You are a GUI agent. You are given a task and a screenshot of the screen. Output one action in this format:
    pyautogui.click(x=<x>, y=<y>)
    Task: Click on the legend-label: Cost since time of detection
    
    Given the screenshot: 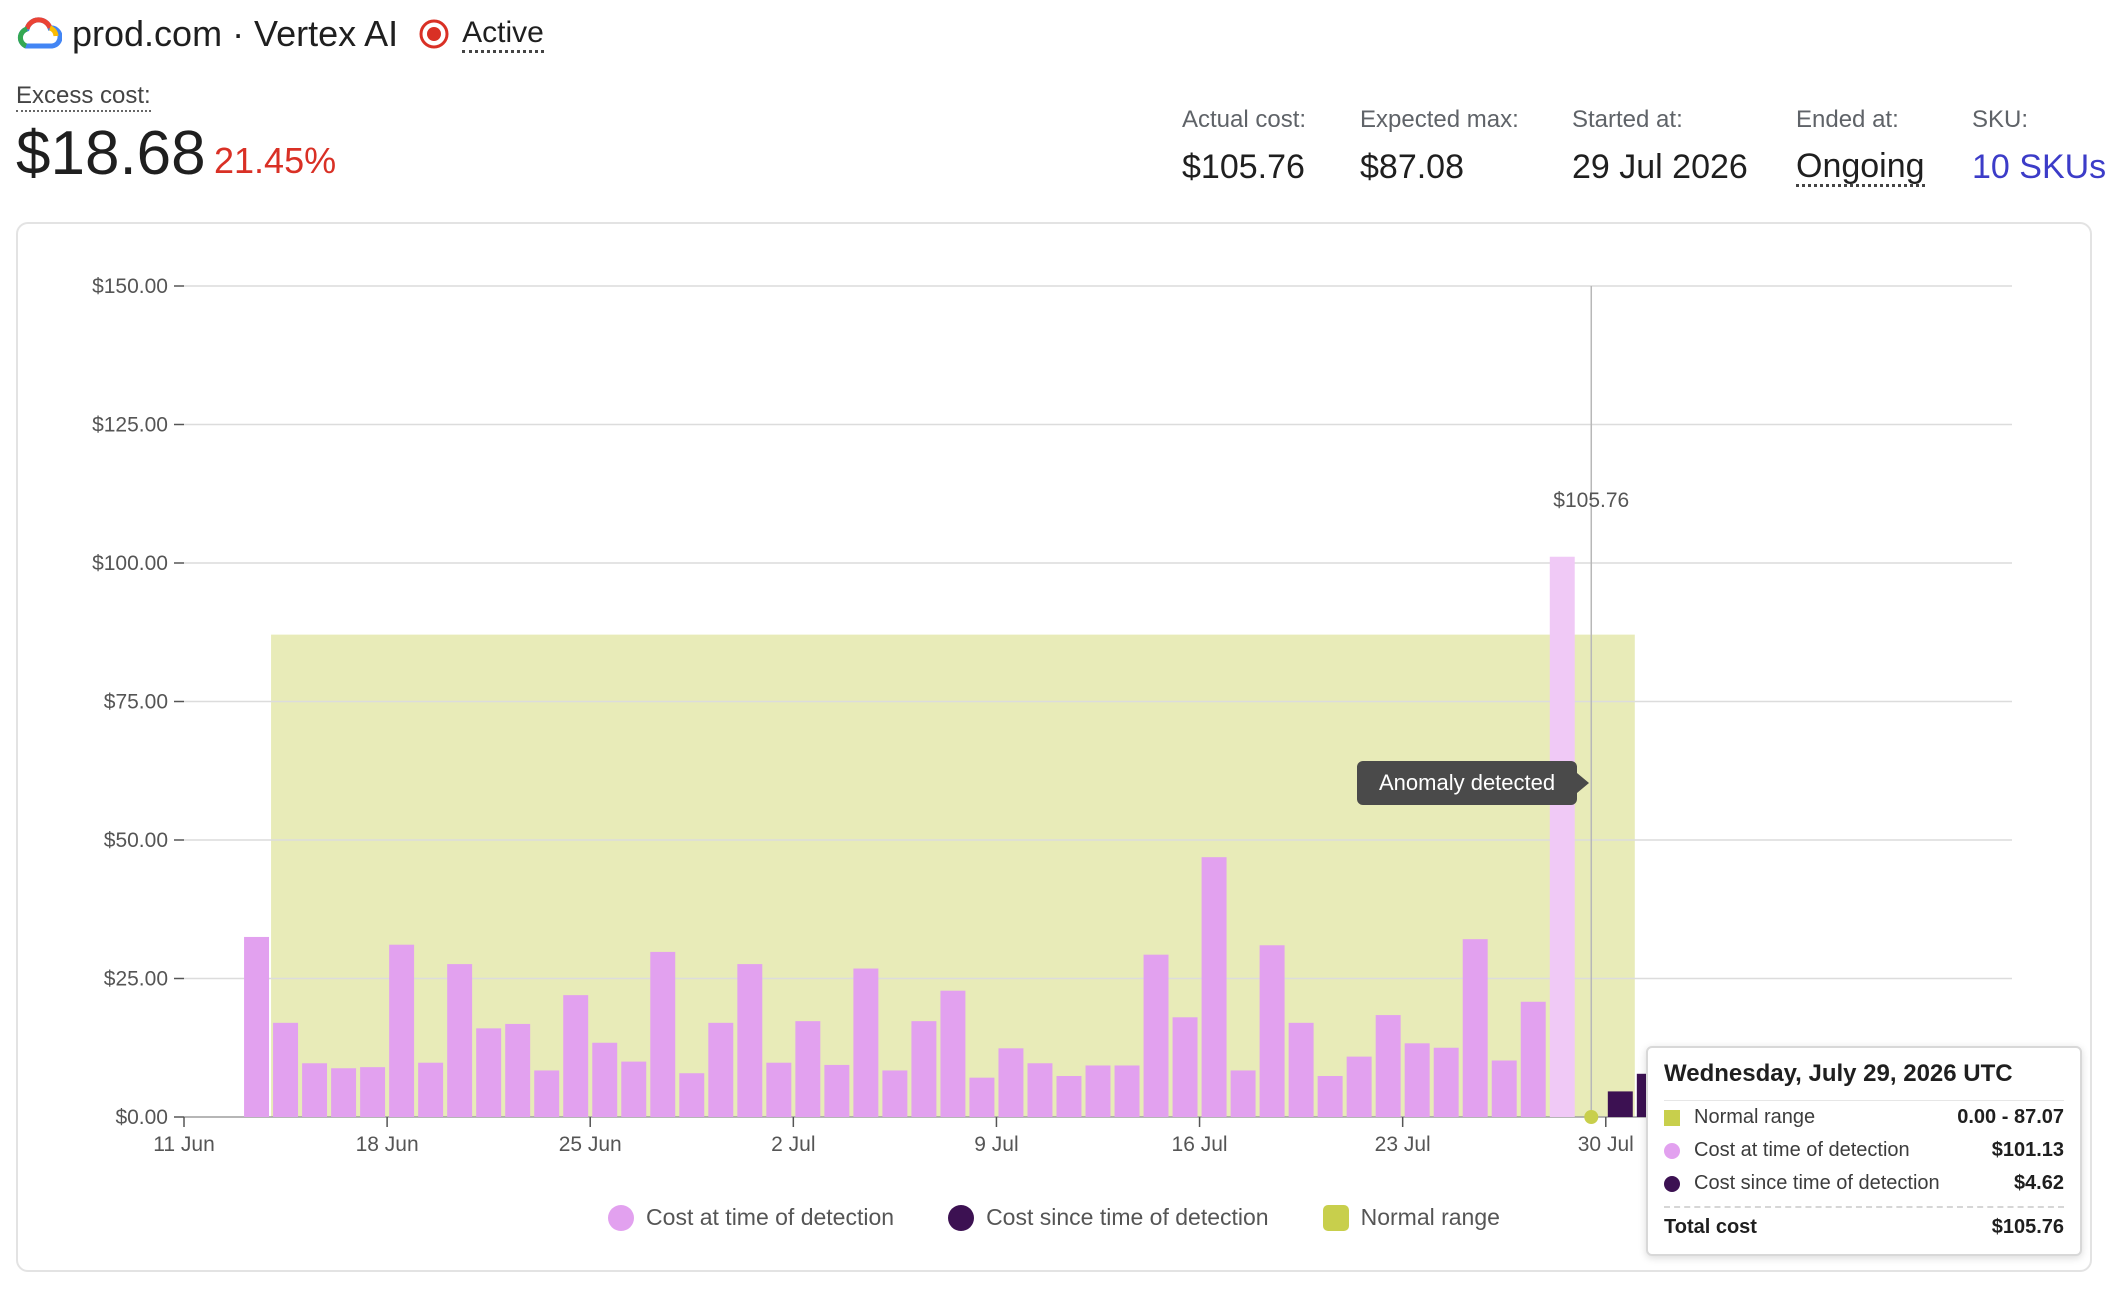 What is the action you would take?
    pyautogui.click(x=1127, y=1217)
    